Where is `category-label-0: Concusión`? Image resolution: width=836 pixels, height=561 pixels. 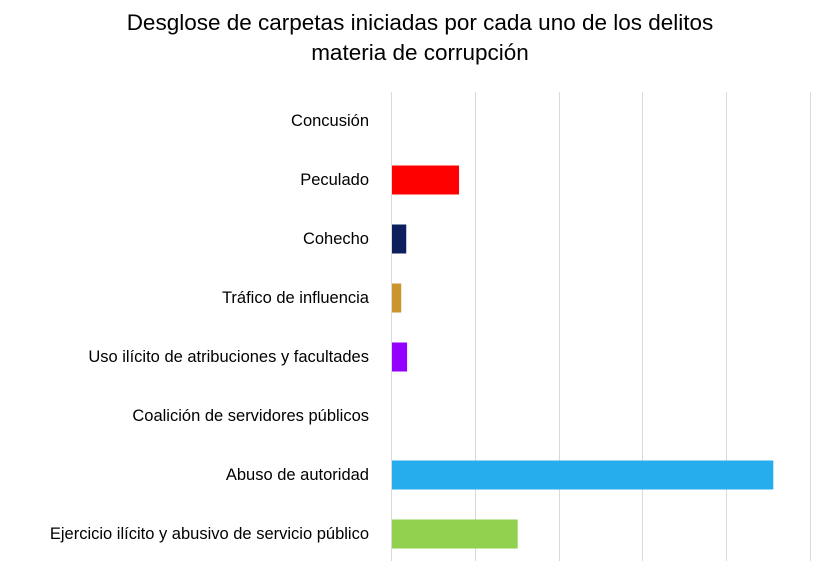
category-label-0: Concusión is located at coordinates (330, 121).